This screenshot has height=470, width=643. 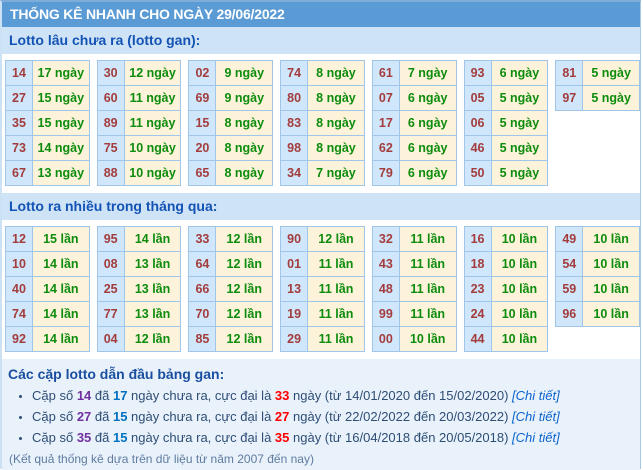 What do you see at coordinates (60, 239) in the screenshot?
I see `lotto-stat-value: 15 lần` at bounding box center [60, 239].